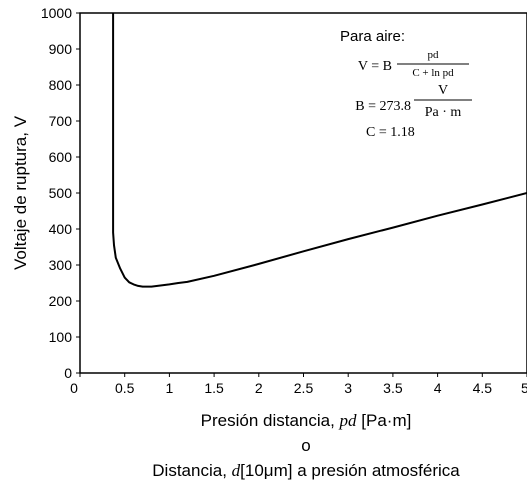  I want to click on x-tick-label: 0, so click(74, 388).